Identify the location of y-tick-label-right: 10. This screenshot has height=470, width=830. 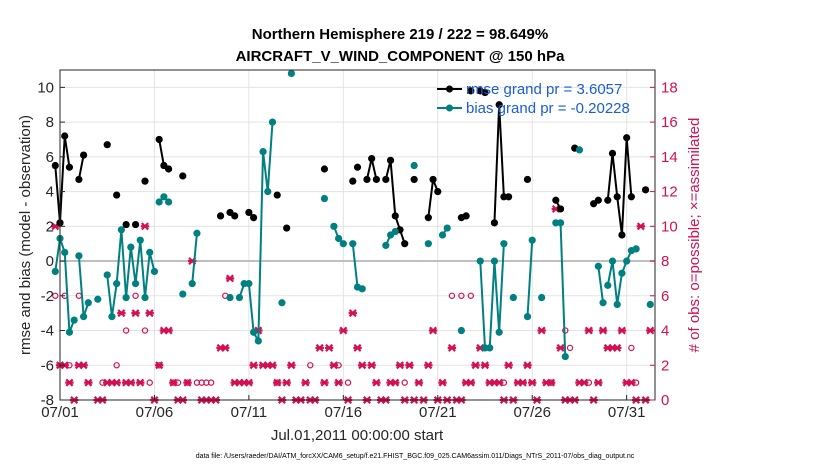
(669, 226).